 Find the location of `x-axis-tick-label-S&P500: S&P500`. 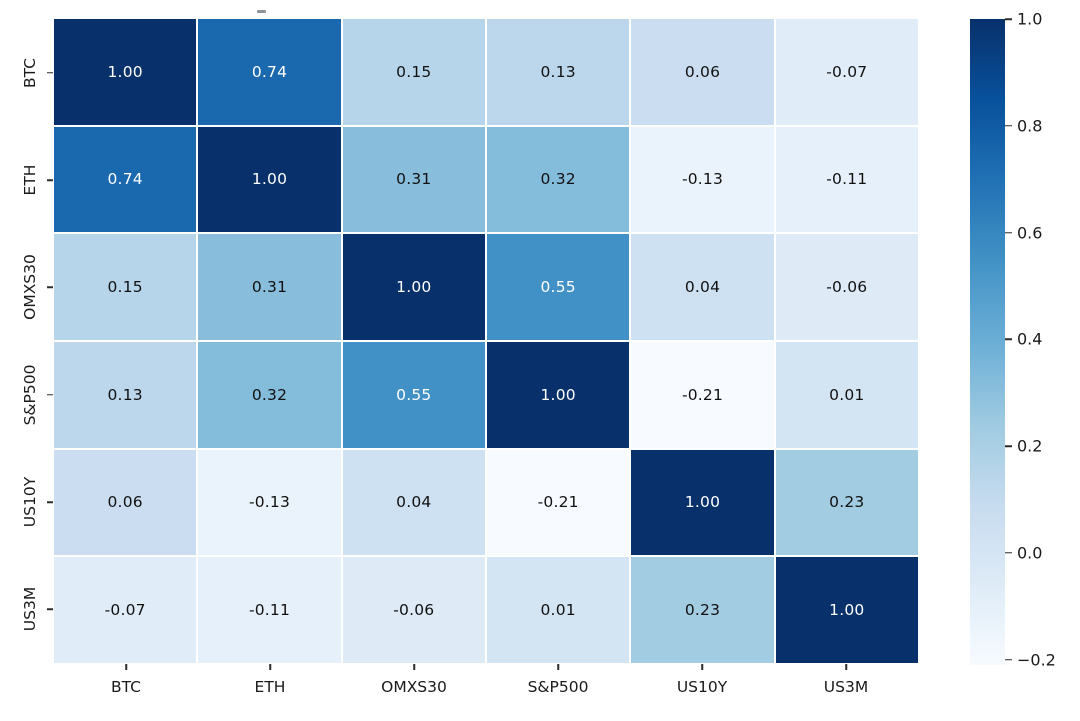

x-axis-tick-label-S&P500: S&P500 is located at coordinates (558, 687).